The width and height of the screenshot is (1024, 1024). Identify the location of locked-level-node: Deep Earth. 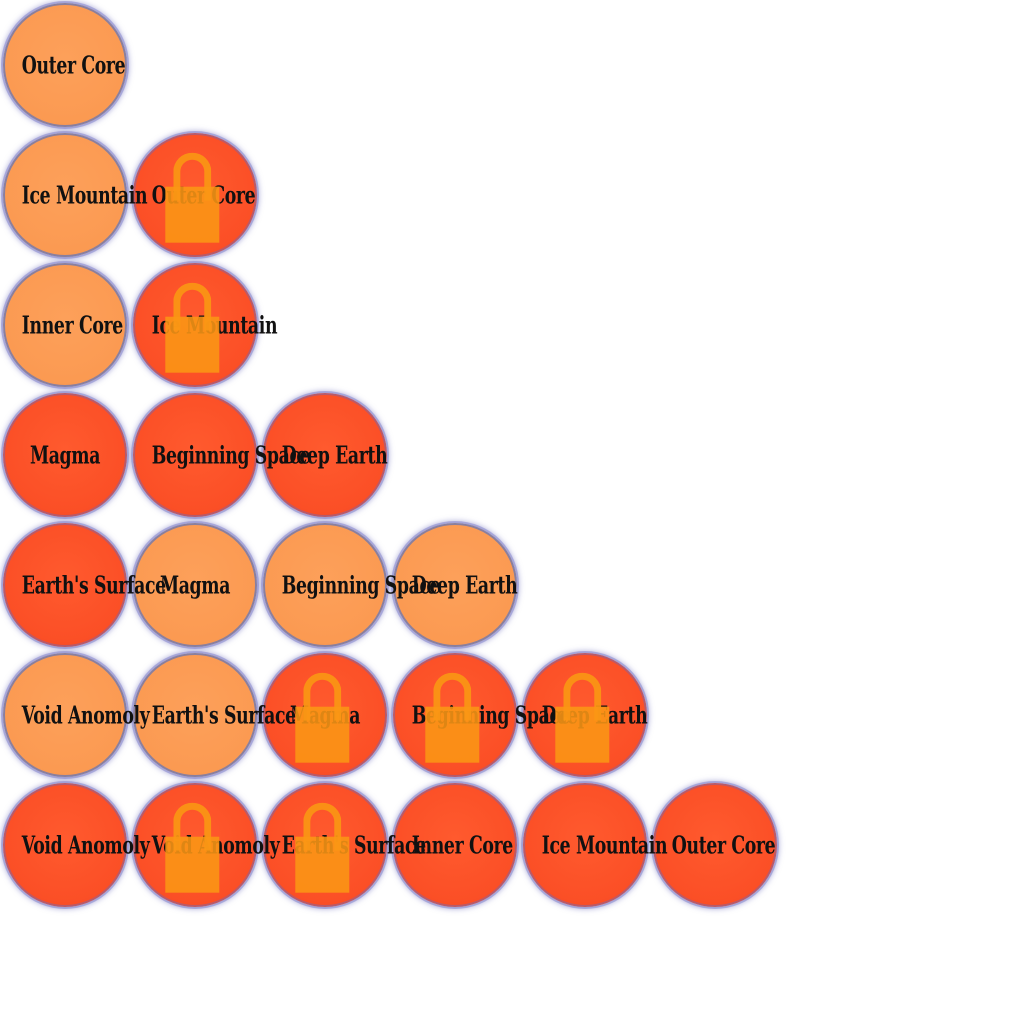
(585, 715).